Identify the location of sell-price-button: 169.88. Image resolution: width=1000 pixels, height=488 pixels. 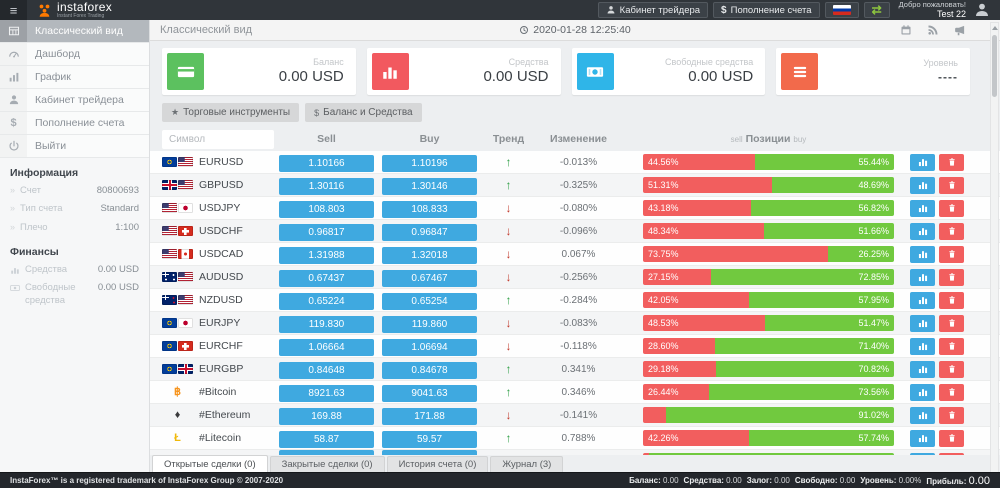
(326, 416).